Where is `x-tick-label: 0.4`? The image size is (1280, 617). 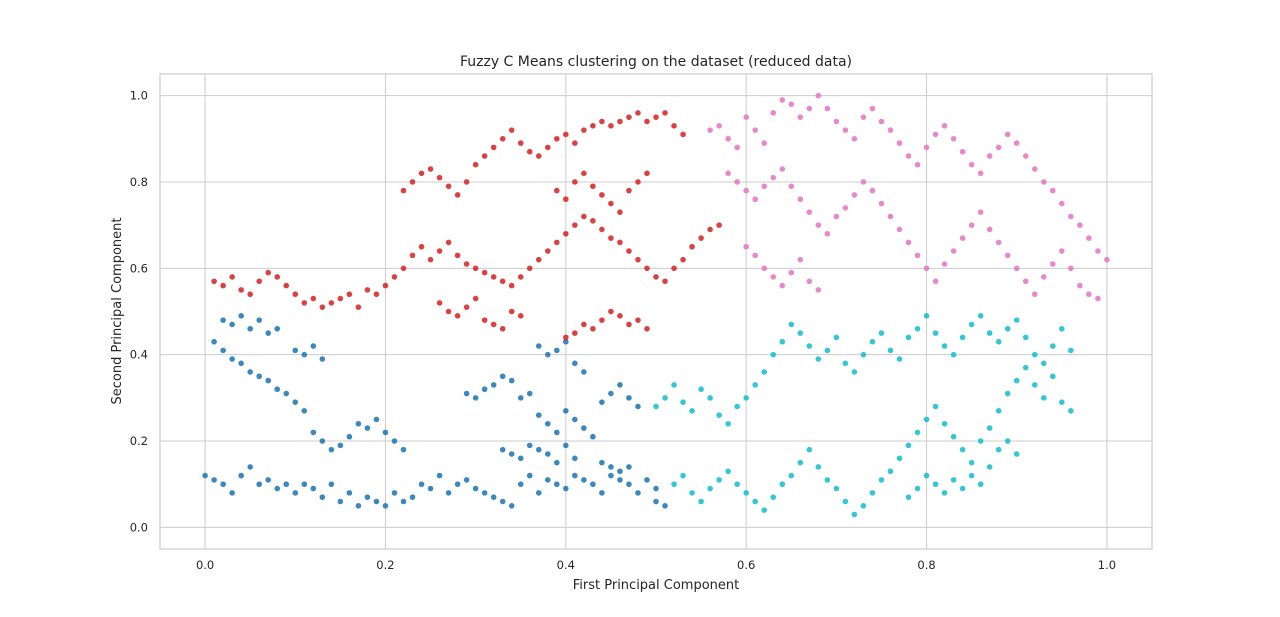
x-tick-label: 0.4 is located at coordinates (566, 565).